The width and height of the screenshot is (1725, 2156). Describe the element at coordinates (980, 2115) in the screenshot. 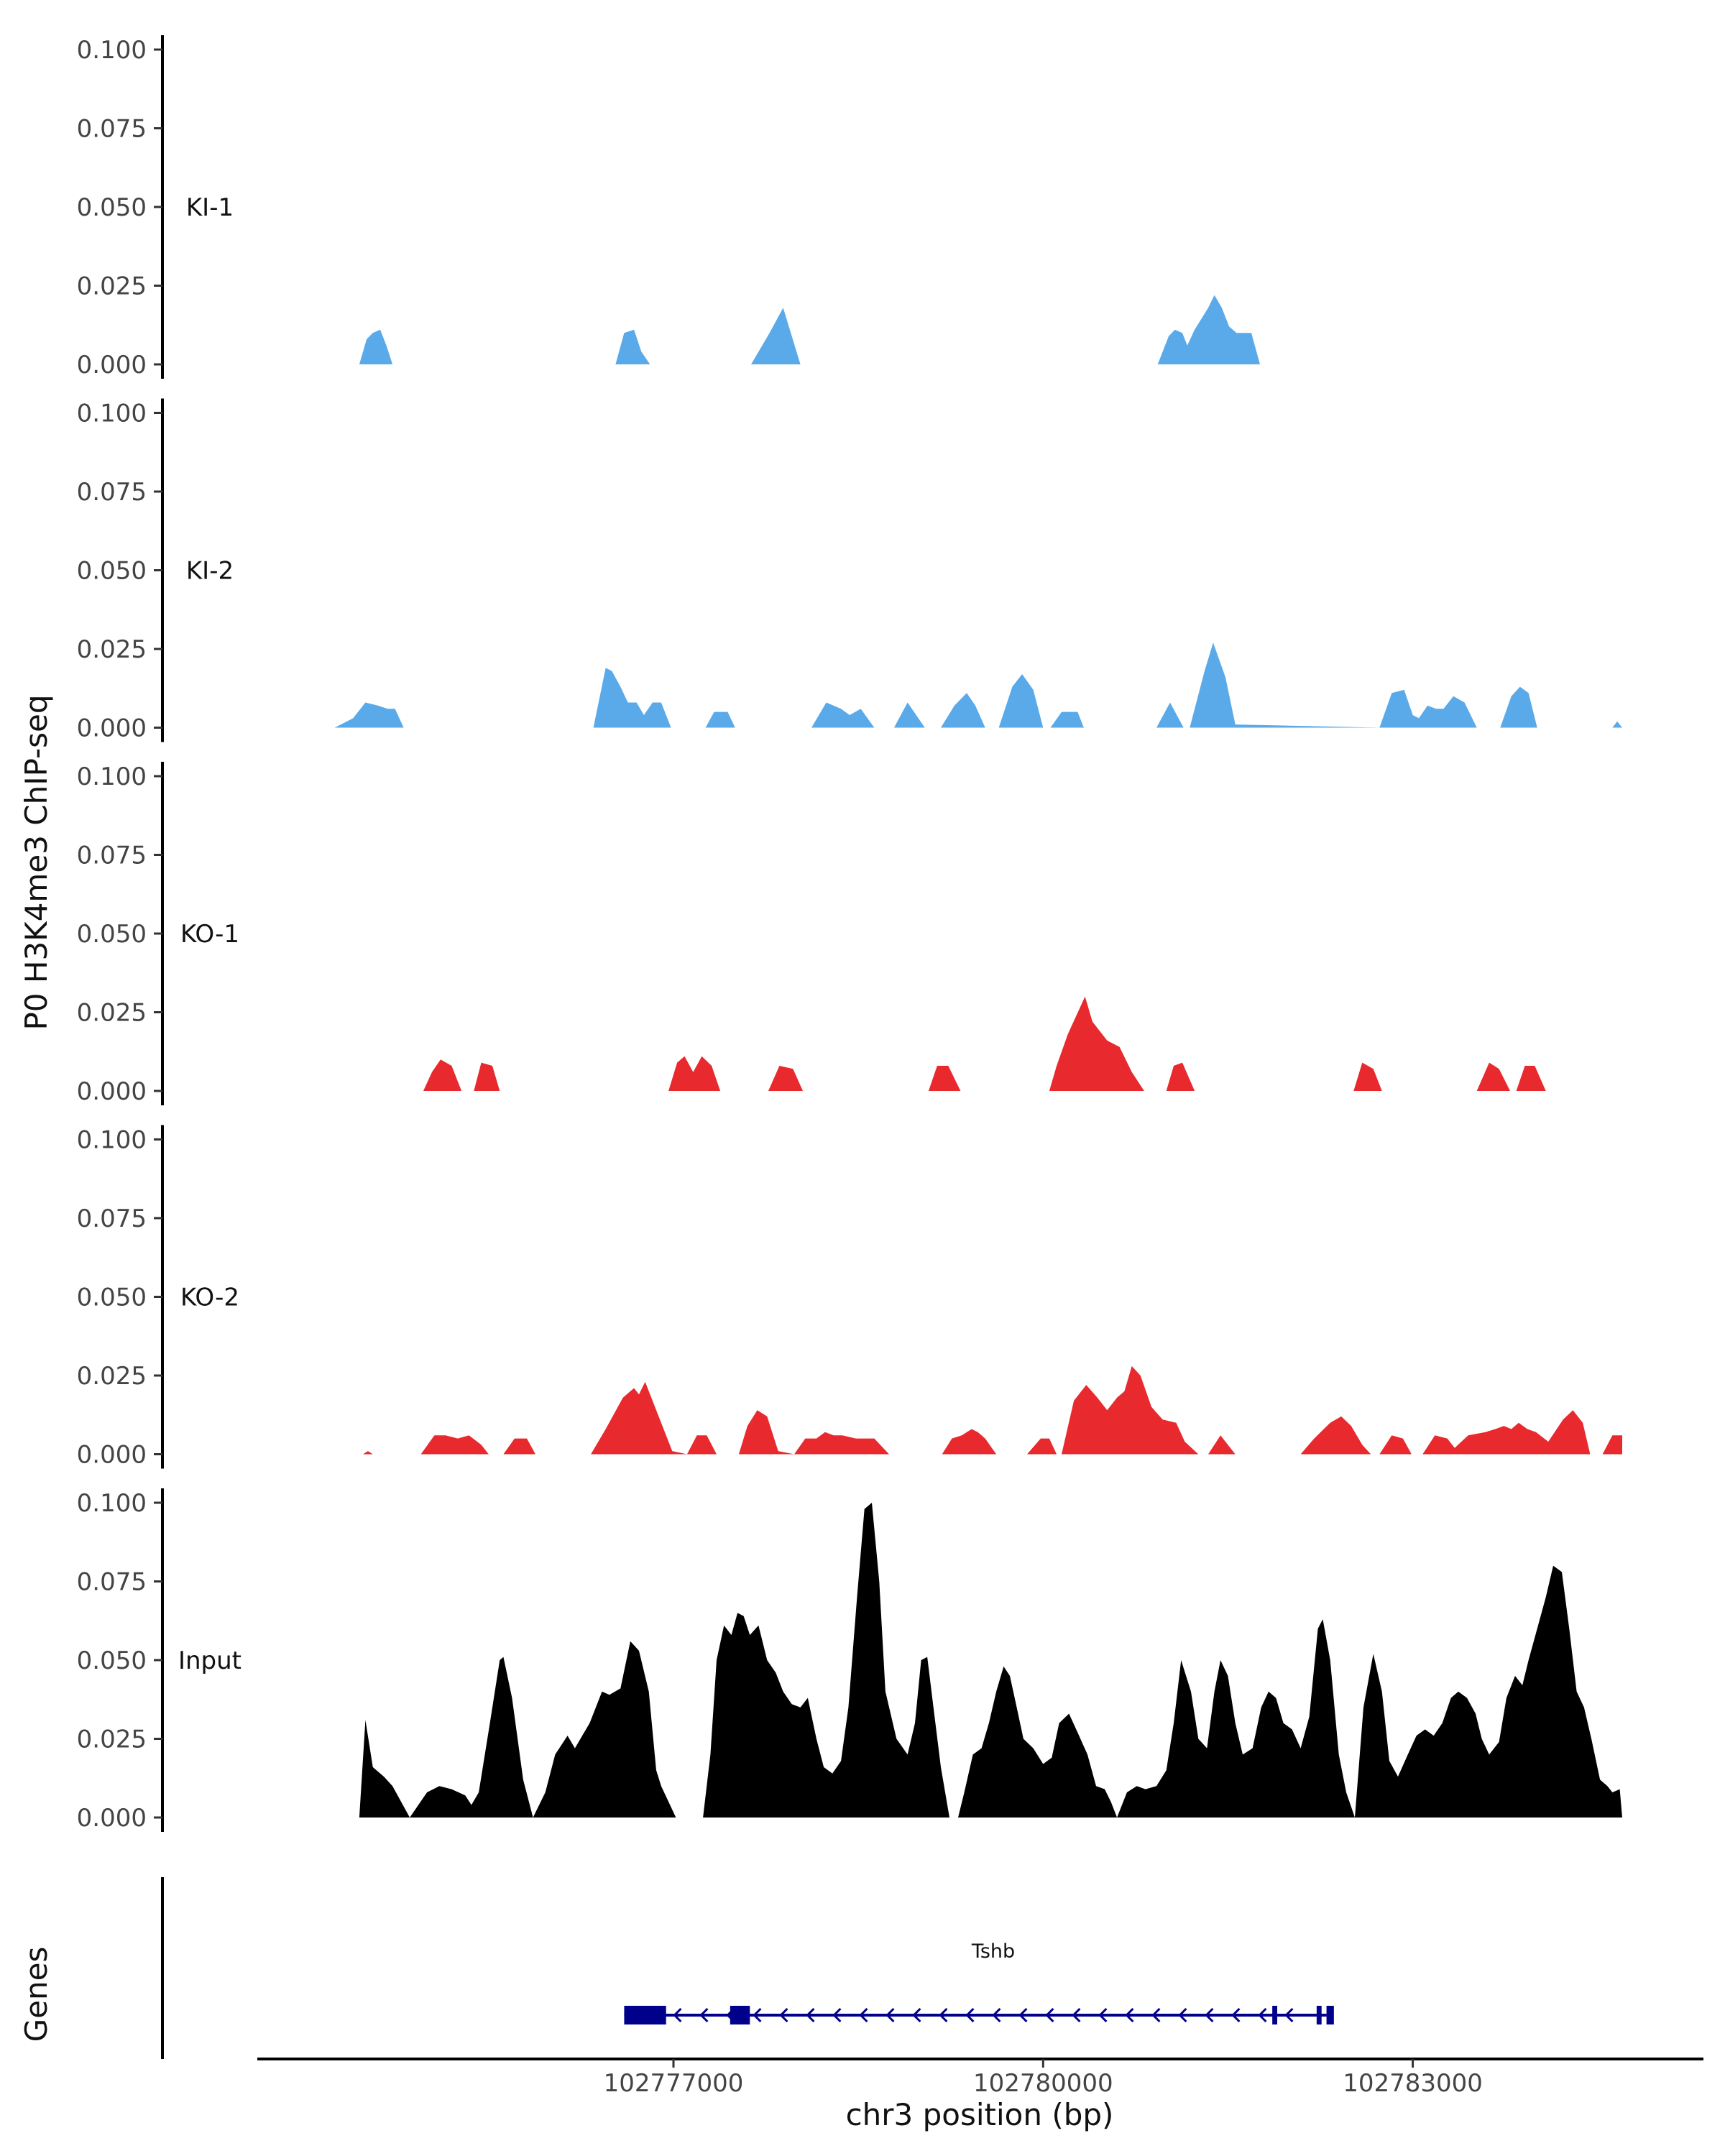

I see `x-axis-title: chr3 position (bp)` at that location.